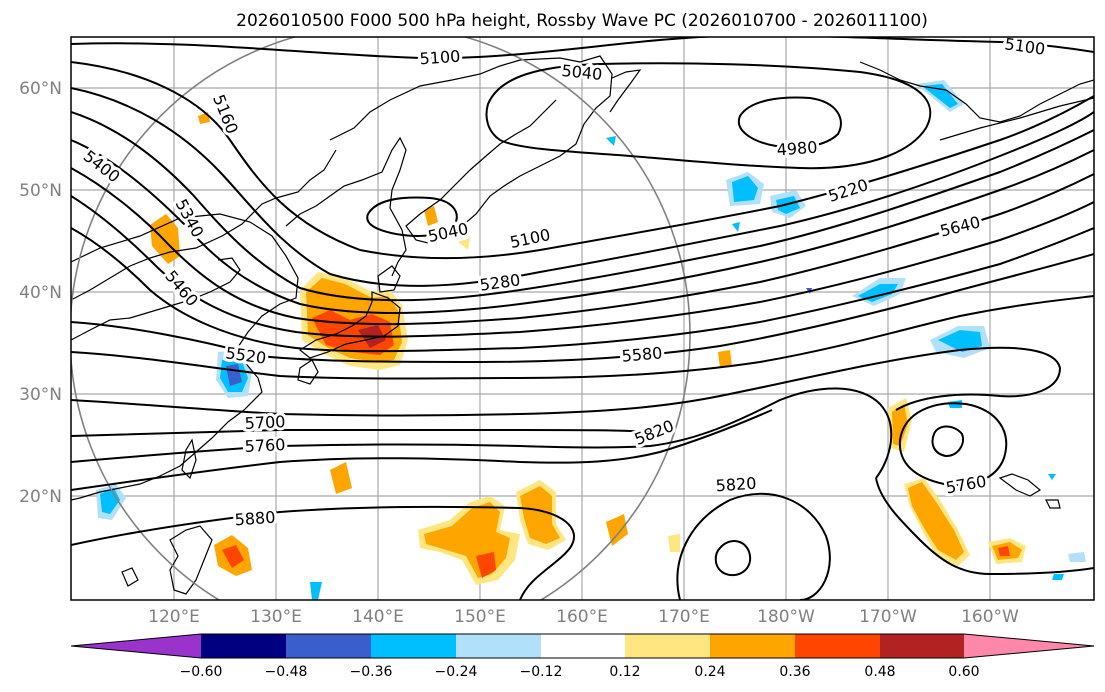 The height and width of the screenshot is (692, 1105). What do you see at coordinates (642, 354) in the screenshot?
I see `contour-label: 5580` at bounding box center [642, 354].